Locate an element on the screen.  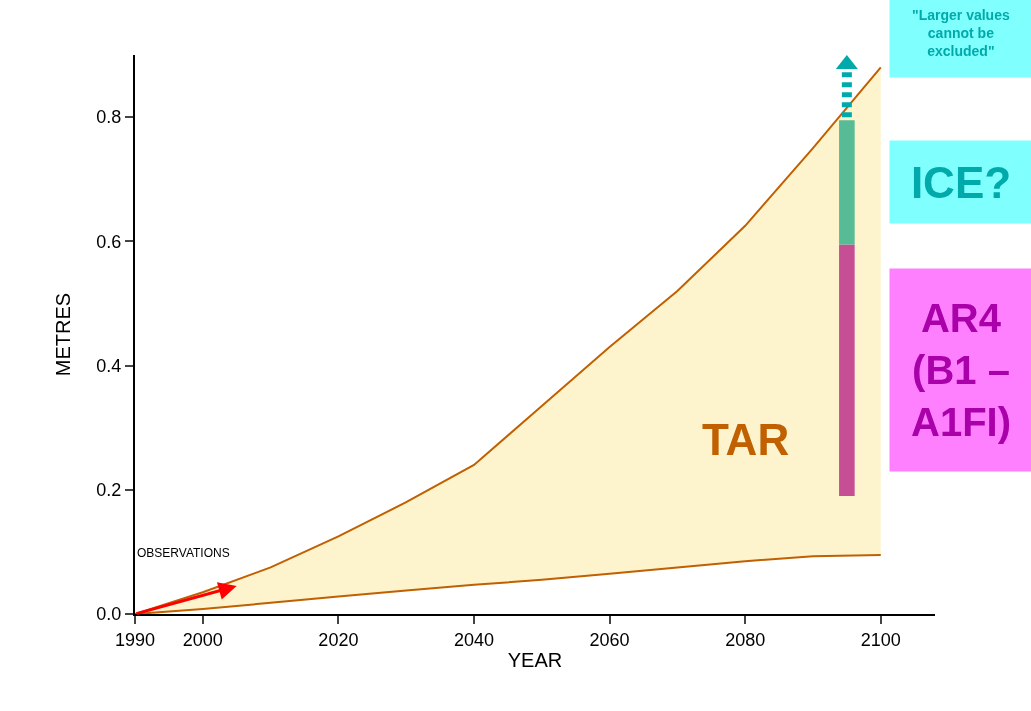
x-tick-label: 2060 is located at coordinates (609, 639).